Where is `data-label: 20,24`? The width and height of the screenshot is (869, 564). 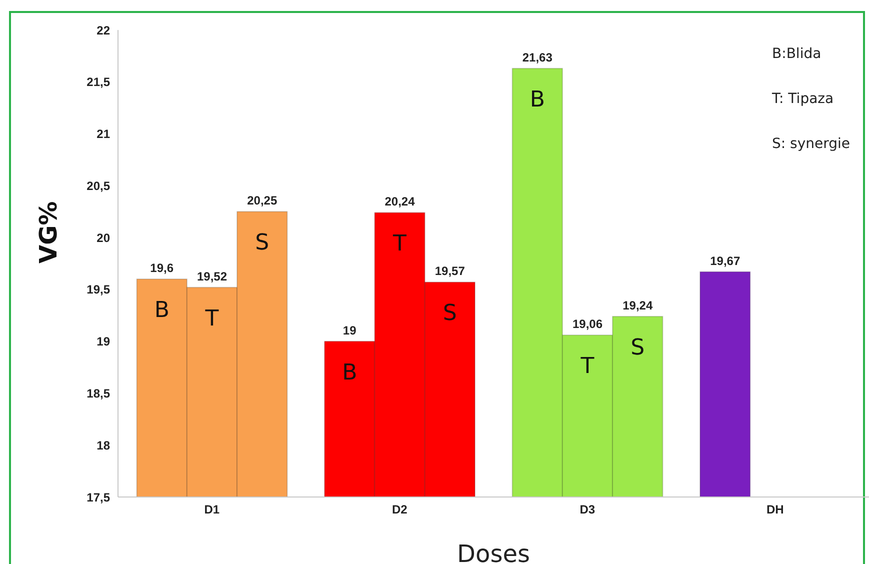
data-label: 20,24 is located at coordinates (400, 201).